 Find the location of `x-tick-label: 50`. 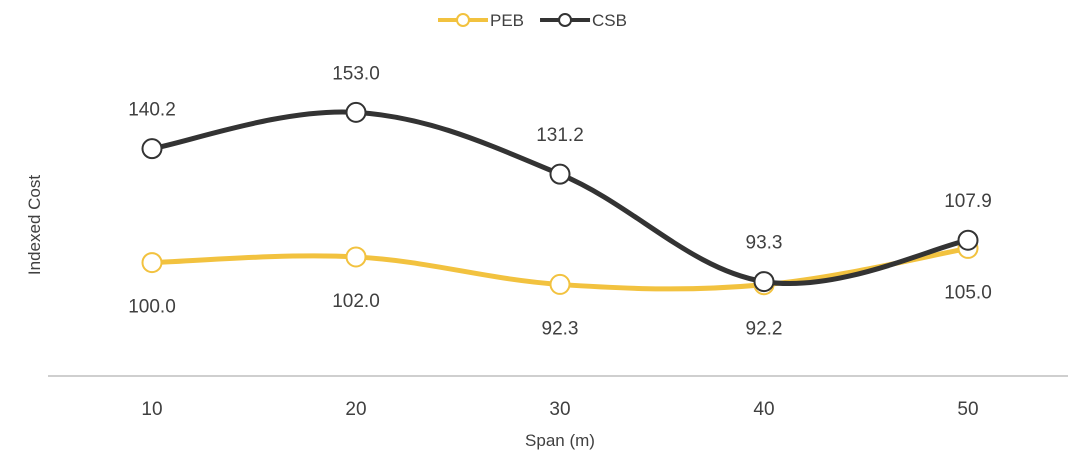

x-tick-label: 50 is located at coordinates (967, 409).